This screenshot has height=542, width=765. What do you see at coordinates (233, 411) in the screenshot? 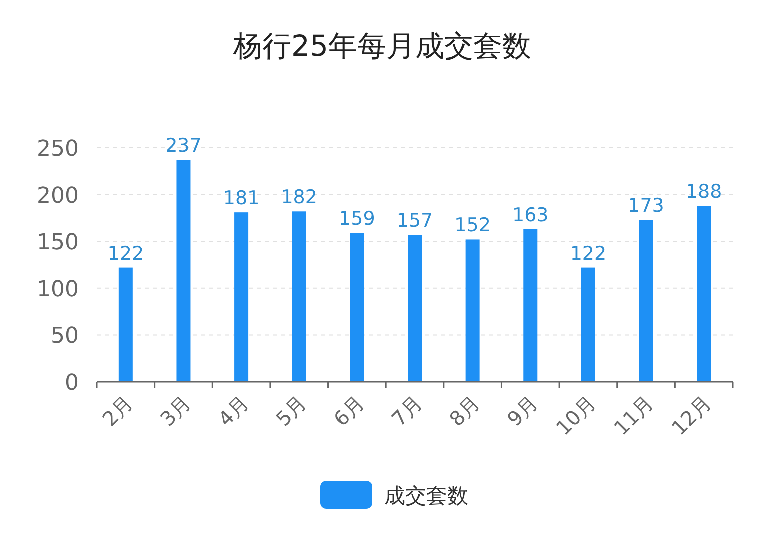
I see `x-tick-label: 4月` at bounding box center [233, 411].